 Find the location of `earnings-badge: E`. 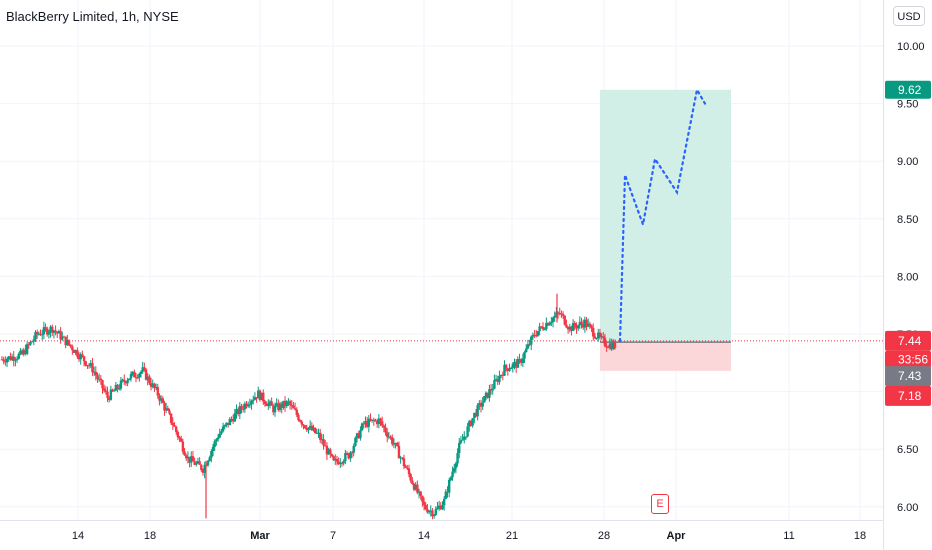

earnings-badge: E is located at coordinates (660, 504).